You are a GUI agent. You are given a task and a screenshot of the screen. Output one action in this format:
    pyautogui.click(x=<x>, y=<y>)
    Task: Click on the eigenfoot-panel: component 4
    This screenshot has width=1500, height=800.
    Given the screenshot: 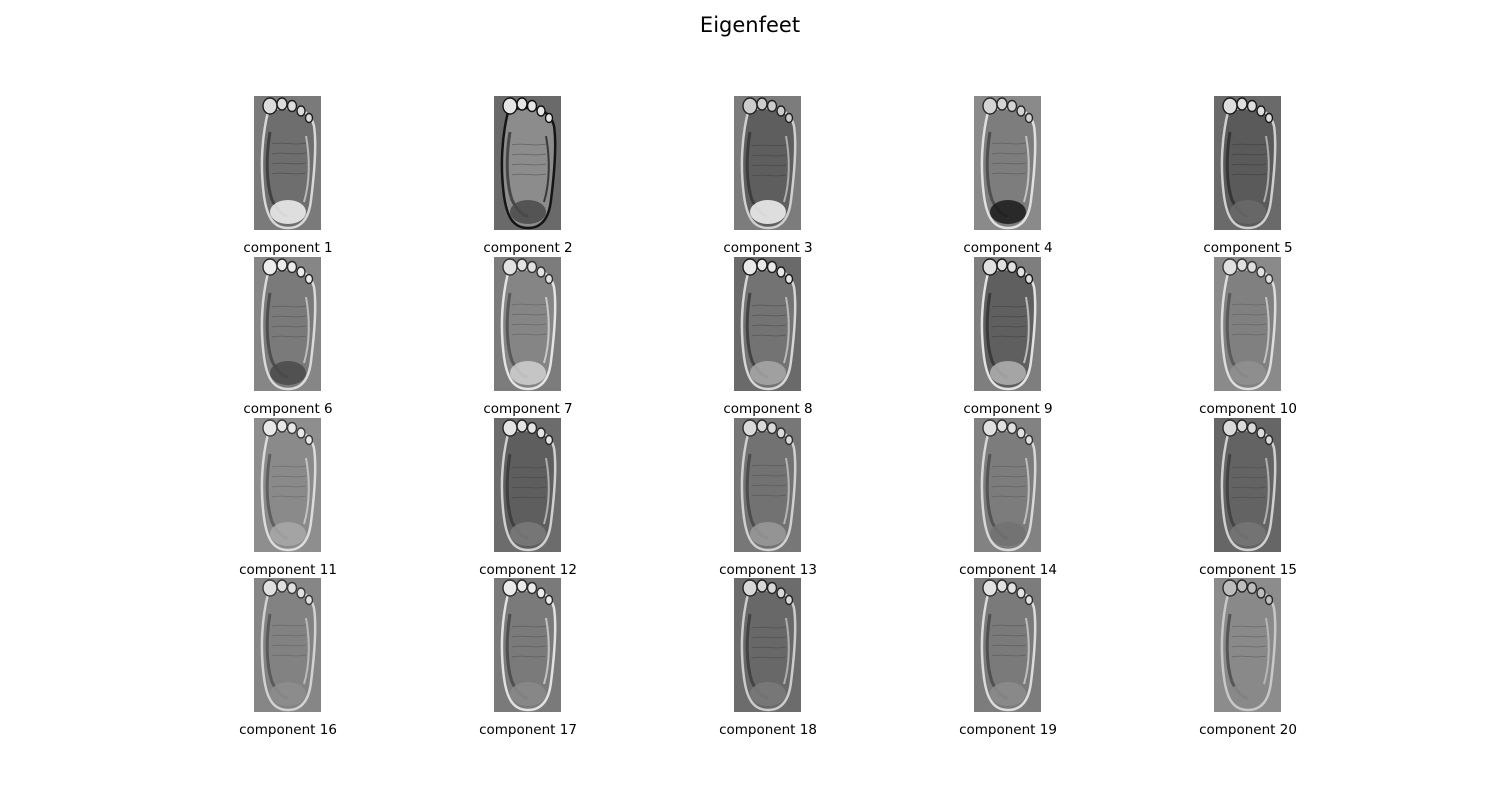 What is the action you would take?
    pyautogui.click(x=1008, y=176)
    